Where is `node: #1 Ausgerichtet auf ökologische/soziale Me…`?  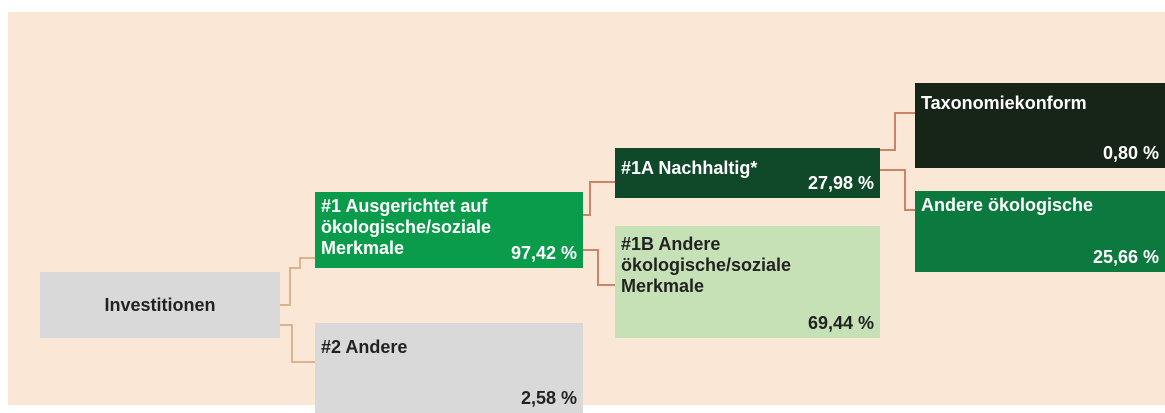
node: #1 Ausgerichtet auf ökologische/soziale Me… is located at coordinates (449, 230).